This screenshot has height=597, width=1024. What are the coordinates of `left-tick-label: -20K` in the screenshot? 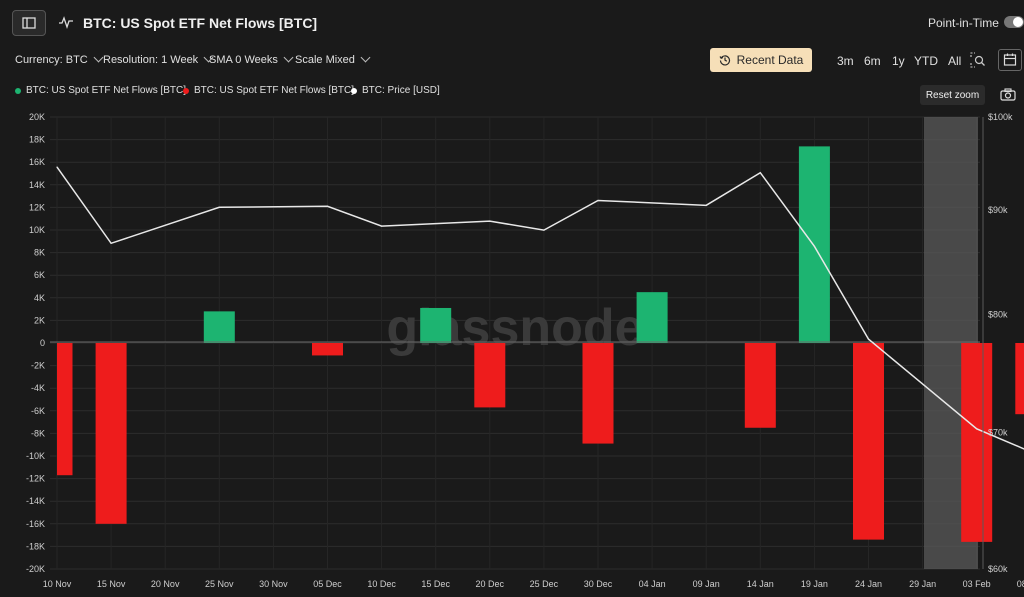 It's located at (35, 569).